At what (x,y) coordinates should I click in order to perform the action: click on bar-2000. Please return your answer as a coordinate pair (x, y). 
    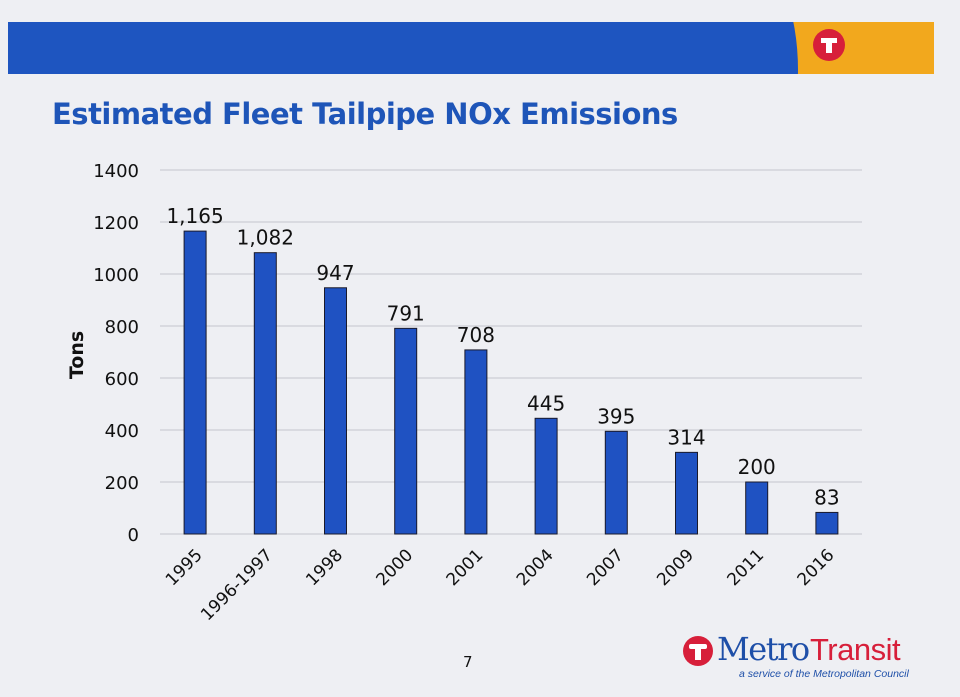
    Looking at the image, I should click on (406, 431).